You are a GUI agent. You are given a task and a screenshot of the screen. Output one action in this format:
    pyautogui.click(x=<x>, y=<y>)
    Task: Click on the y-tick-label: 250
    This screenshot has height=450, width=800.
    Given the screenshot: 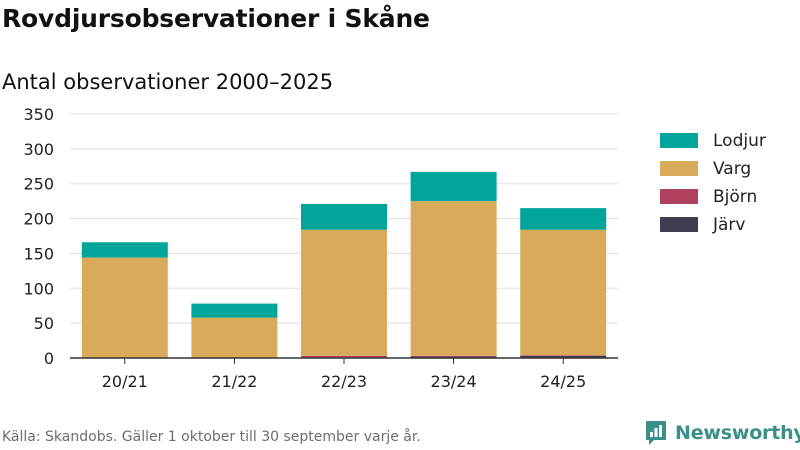 What is the action you would take?
    pyautogui.click(x=38, y=184)
    